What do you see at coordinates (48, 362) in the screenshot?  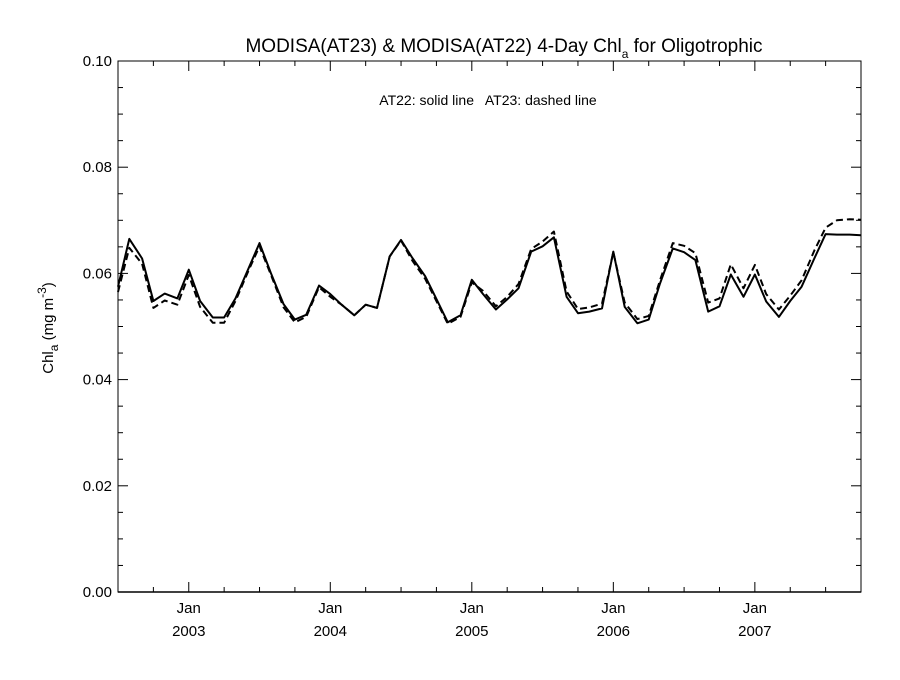 I see `y-axis-label-main: Chl` at bounding box center [48, 362].